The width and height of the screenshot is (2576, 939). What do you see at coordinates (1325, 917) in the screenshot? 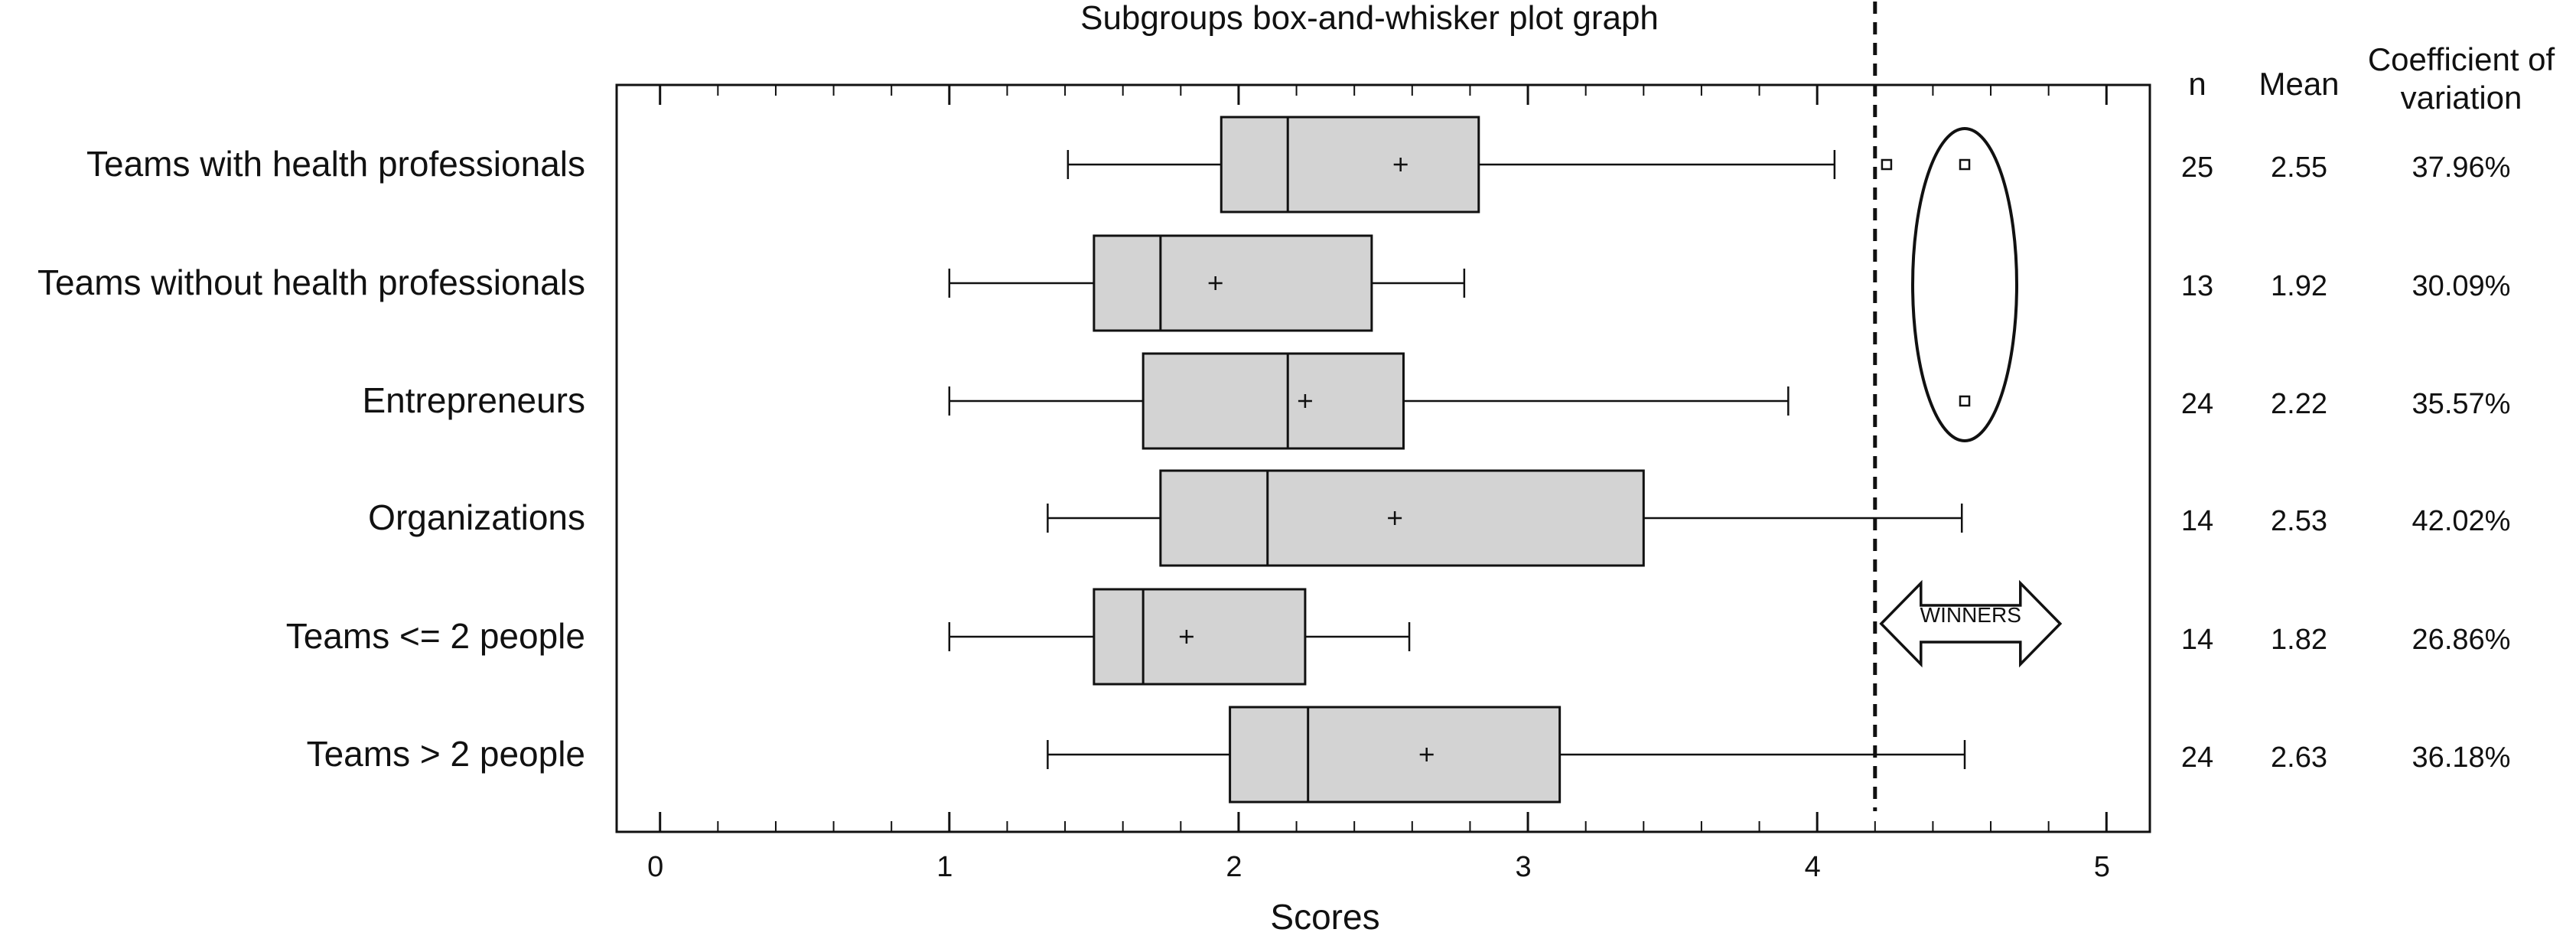
I see `x-axis-label: Scores` at bounding box center [1325, 917].